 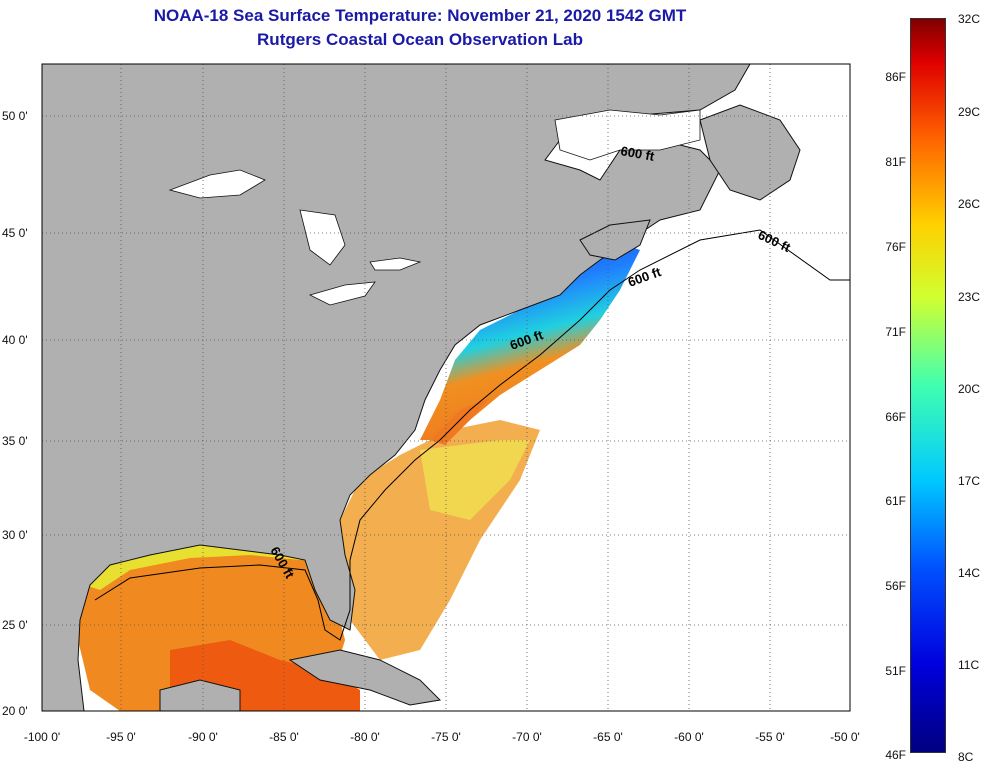 I want to click on lat-label: 35 0', so click(x=15, y=441).